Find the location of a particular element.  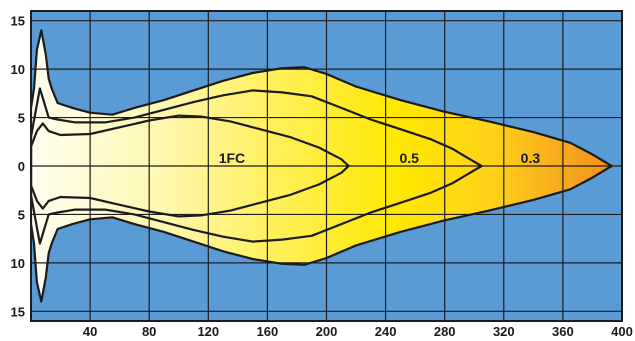

x-tick-label: 360 is located at coordinates (563, 331).